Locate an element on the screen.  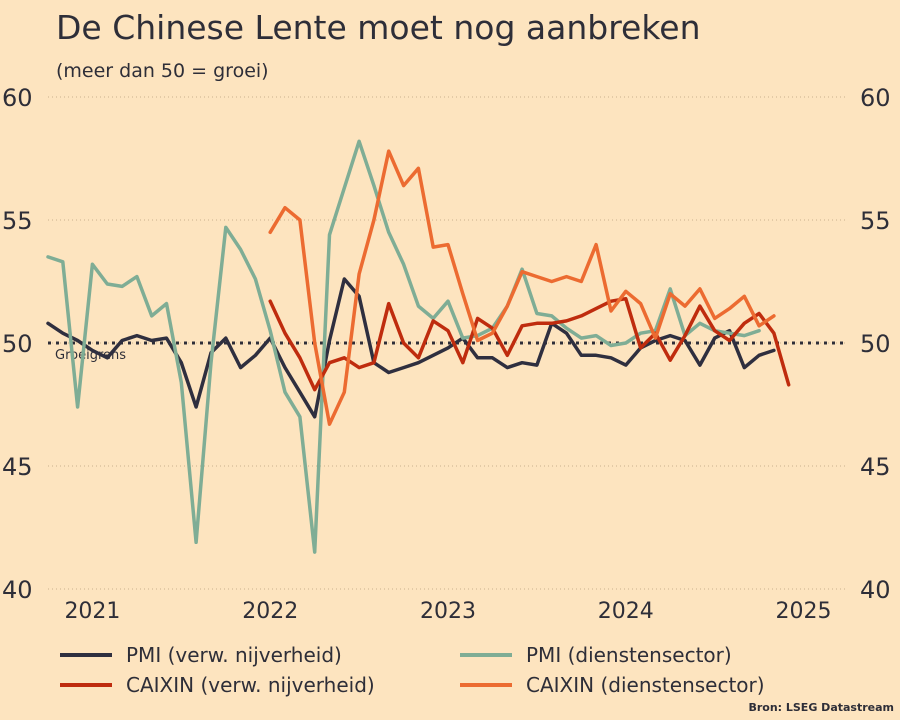
legend-item: PMI (dienstensector) is located at coordinates (660, 655).